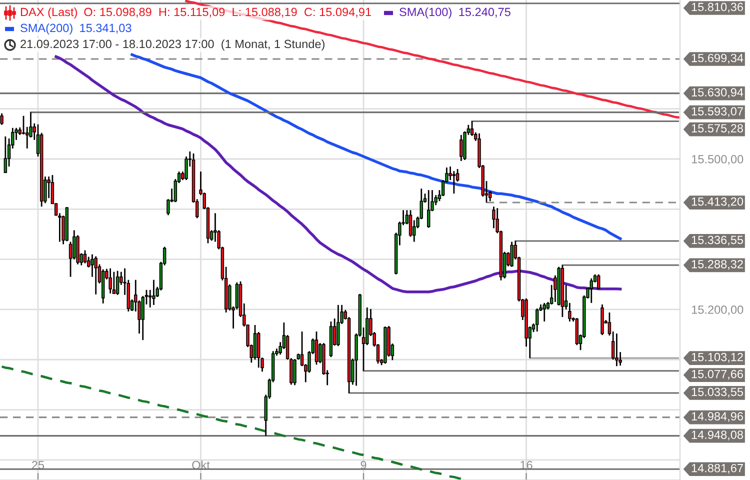  I want to click on legend-label: SMA(200), so click(46, 29).